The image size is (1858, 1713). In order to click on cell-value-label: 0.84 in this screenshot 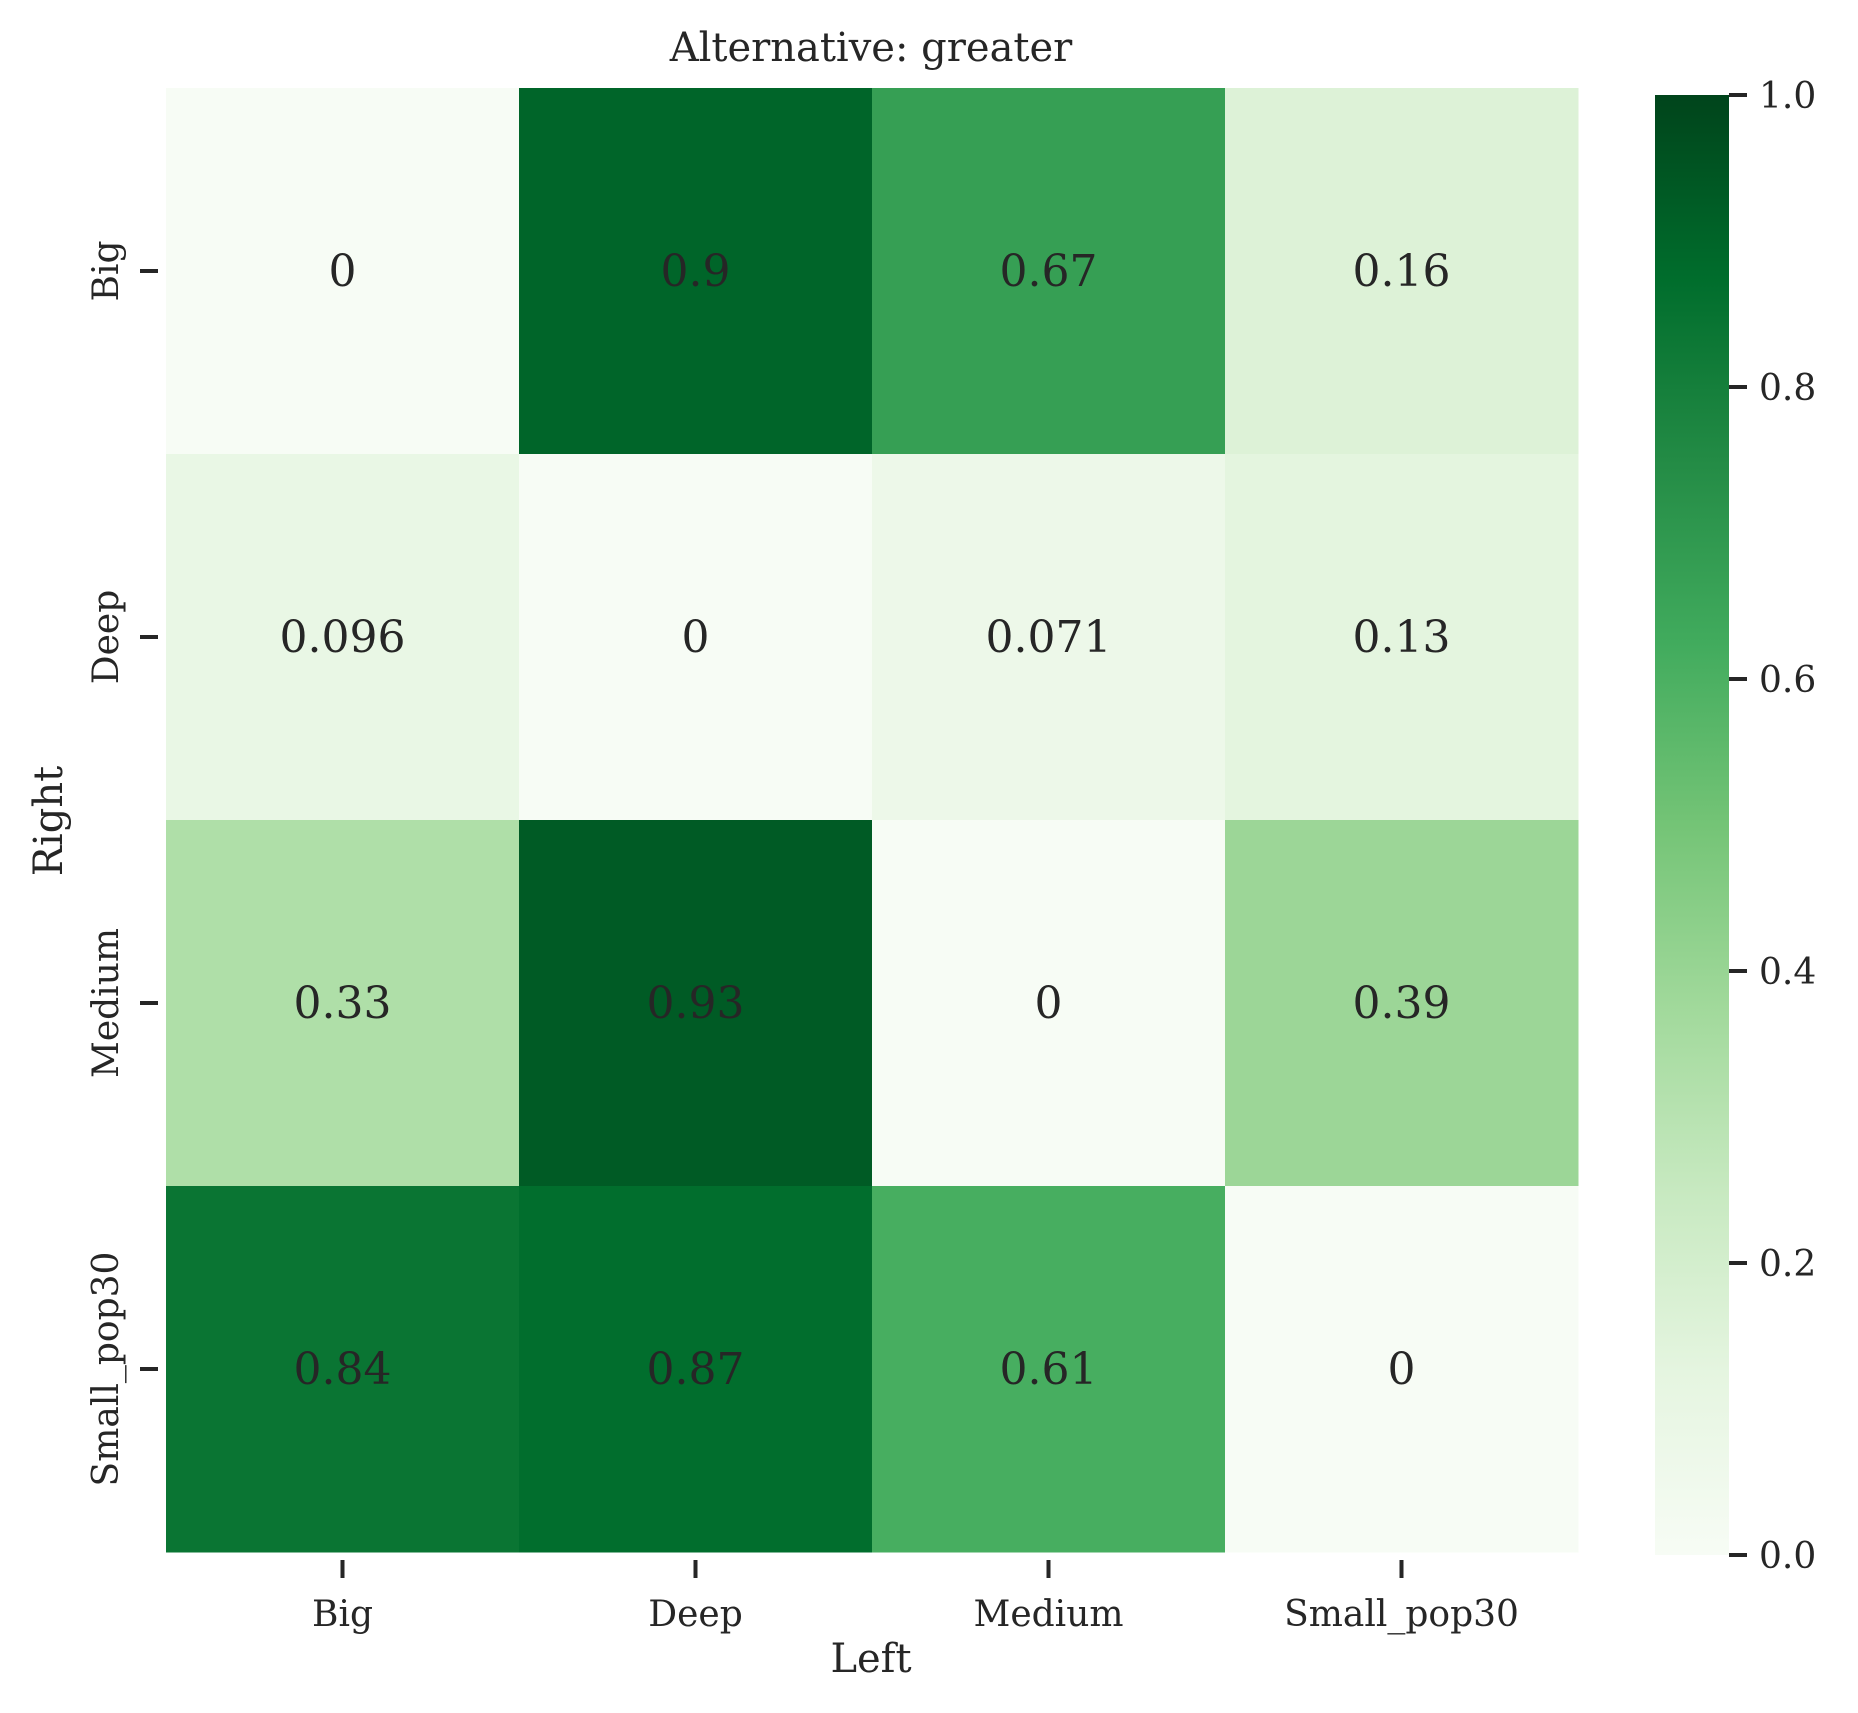, I will do `click(343, 1369)`.